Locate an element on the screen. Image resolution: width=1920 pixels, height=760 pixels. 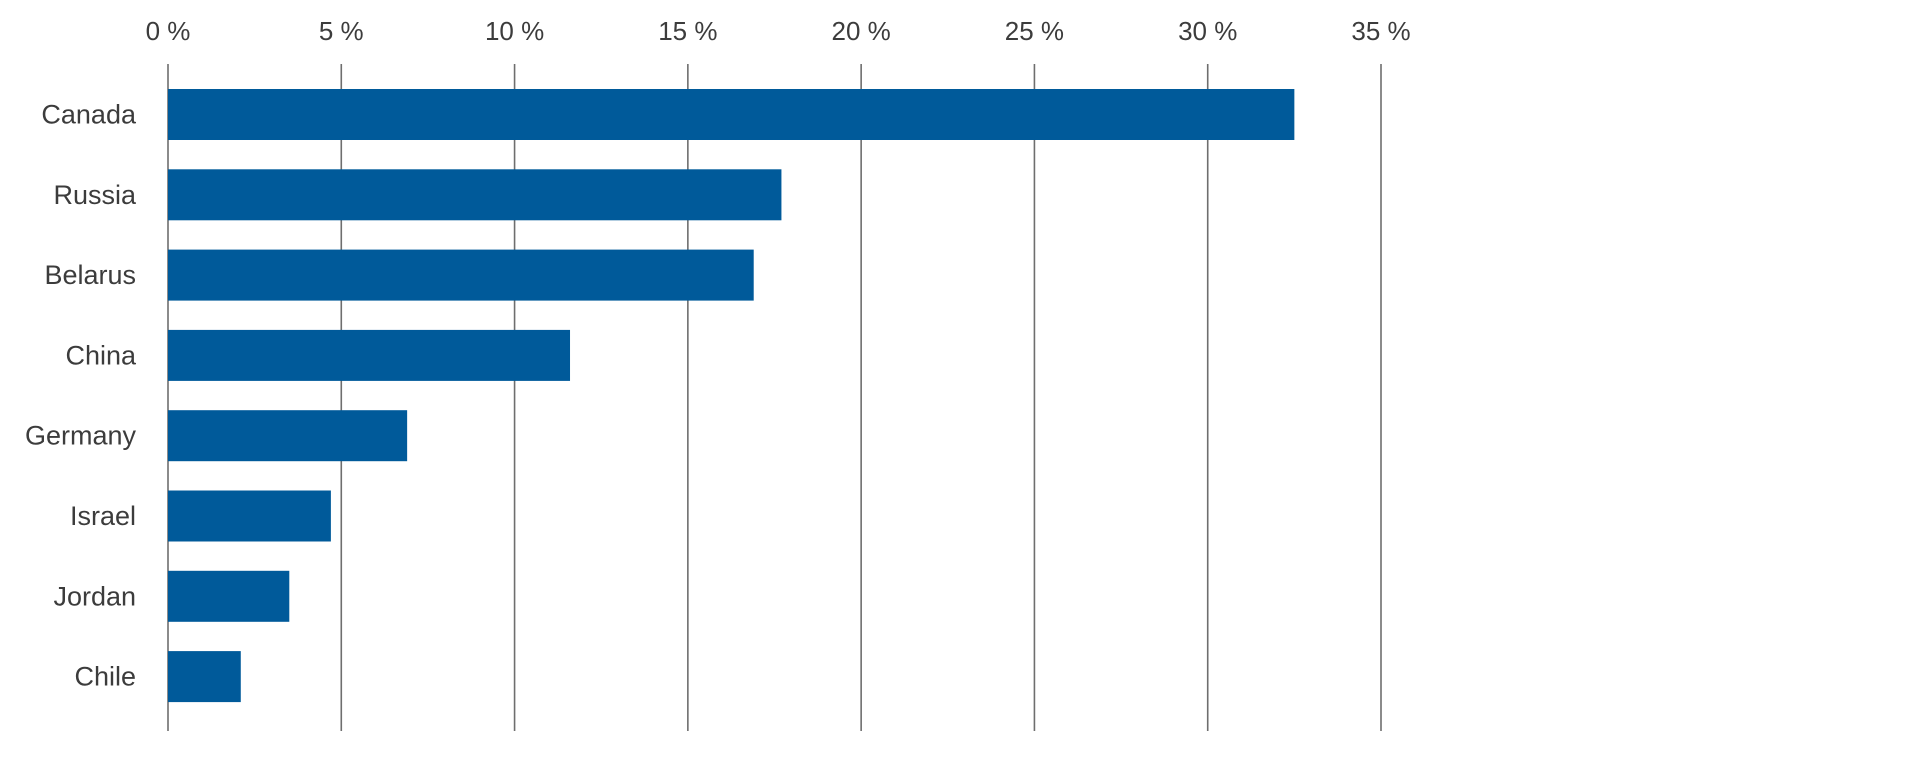
x-tick-label: 10 % is located at coordinates (514, 31).